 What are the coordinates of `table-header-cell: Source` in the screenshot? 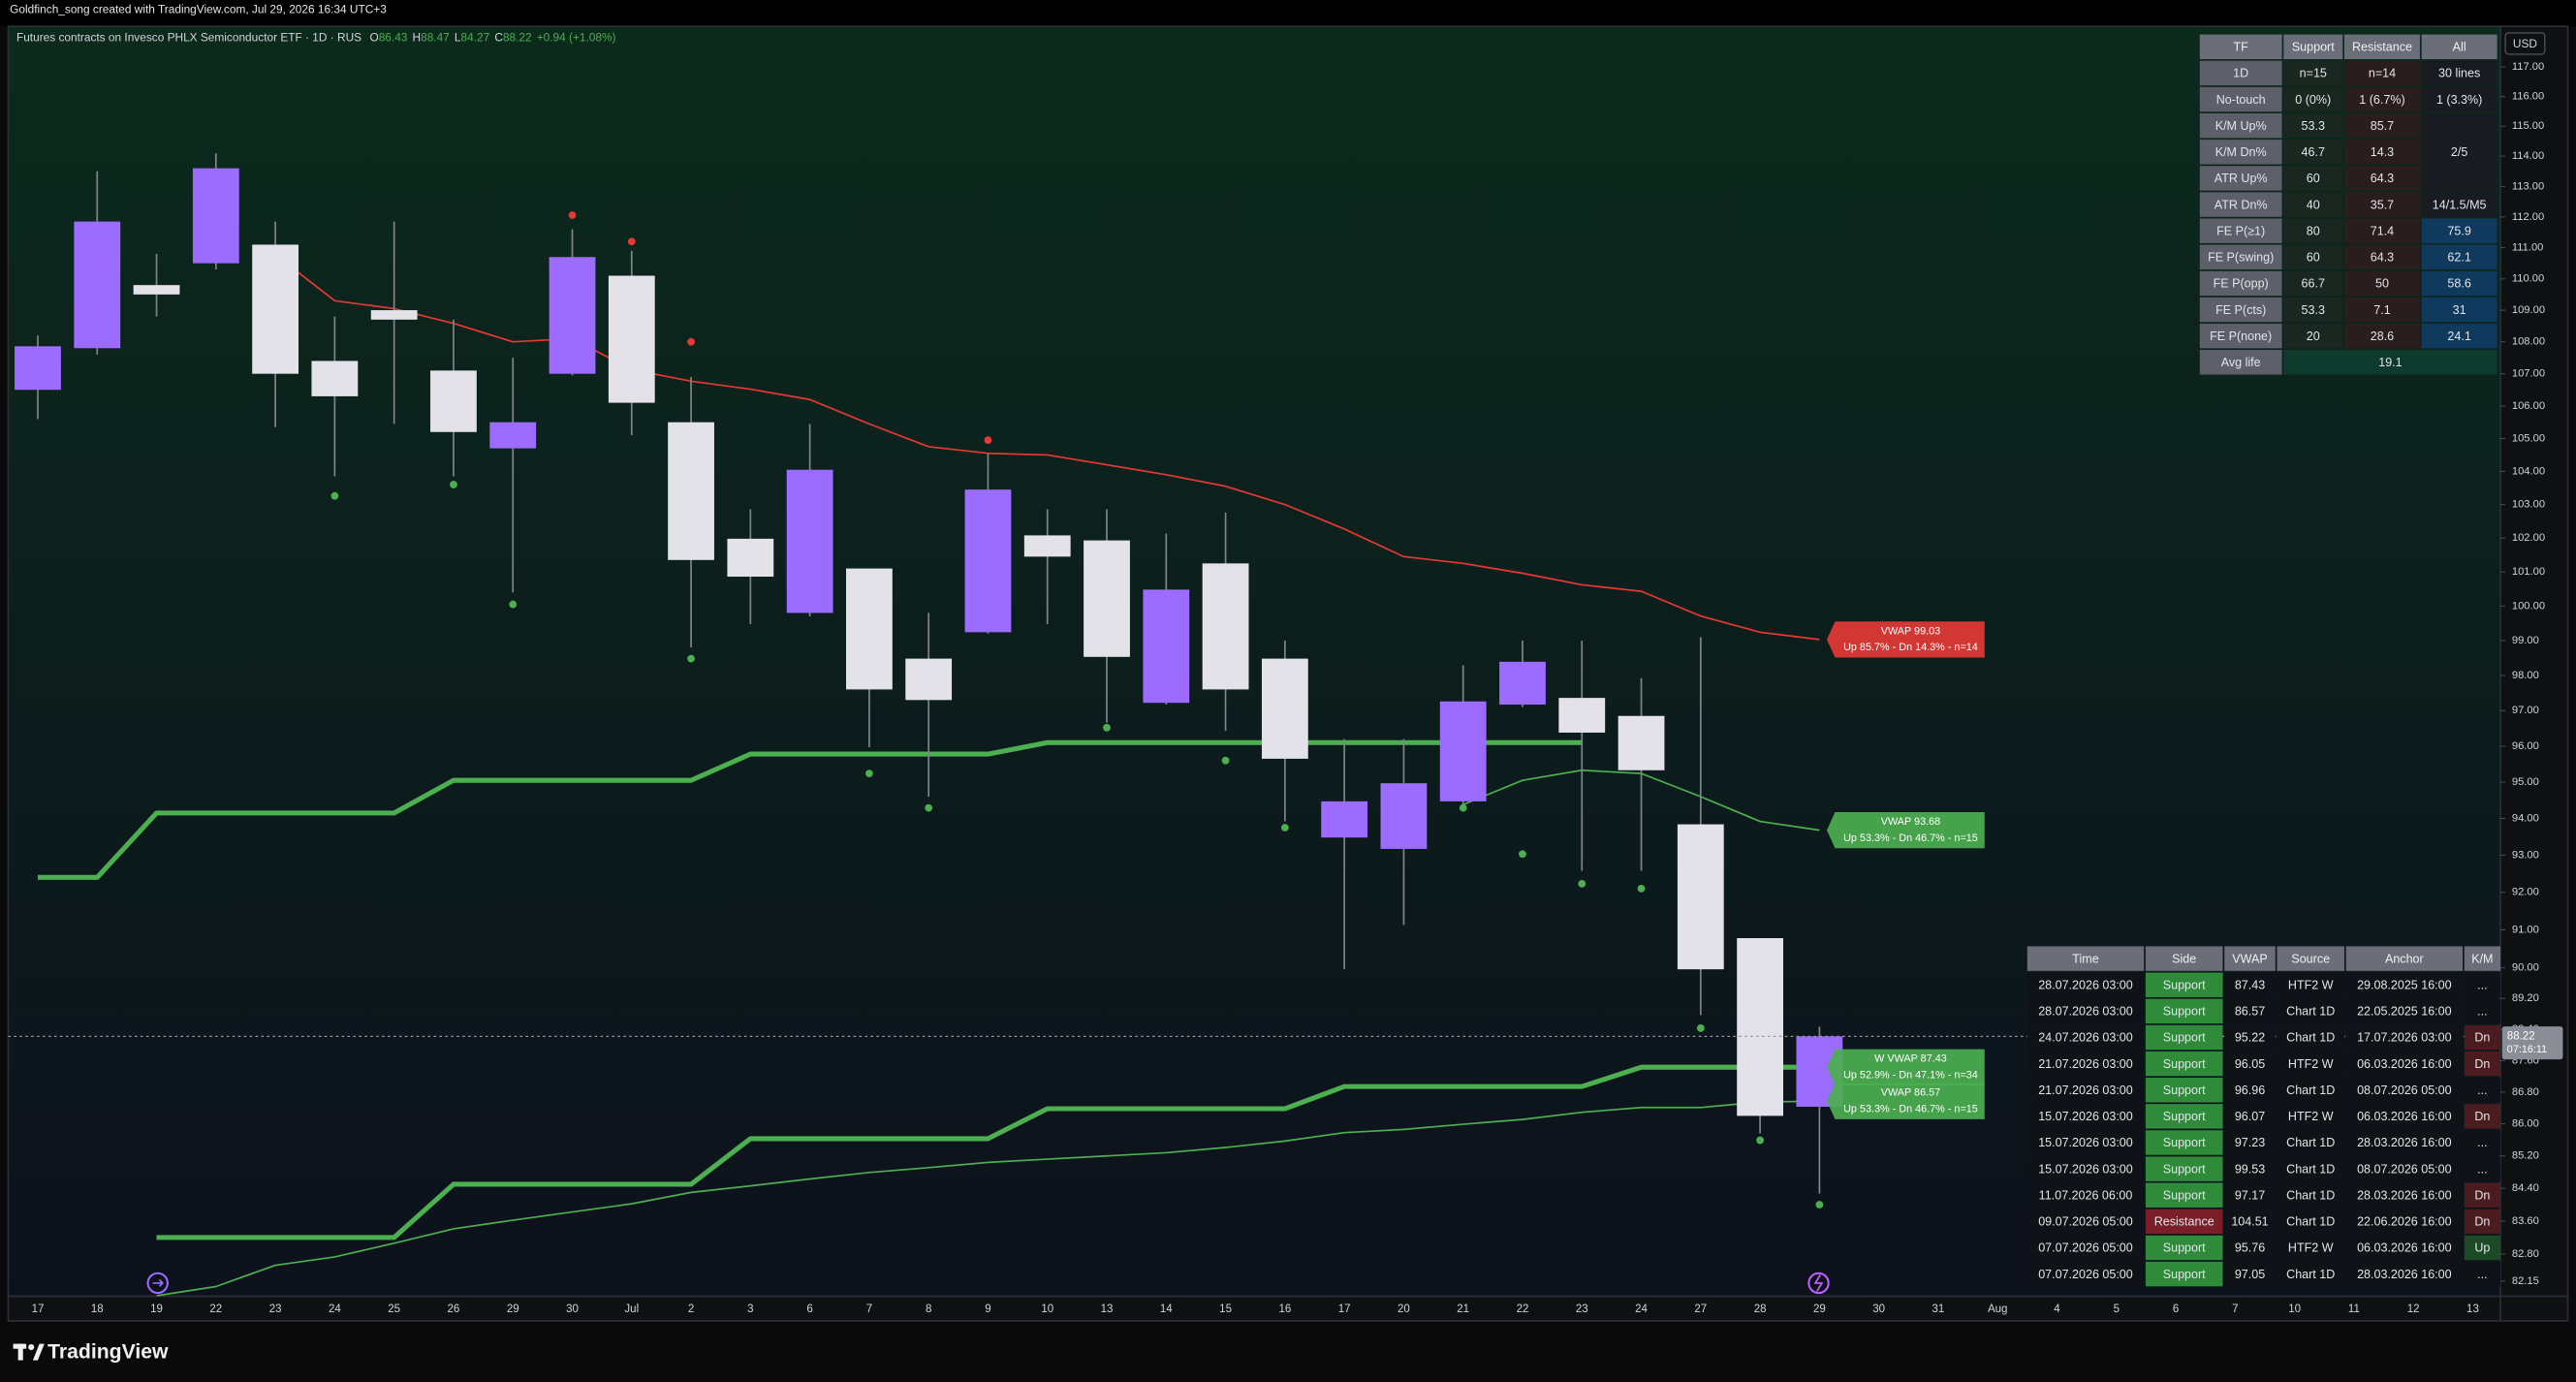 It's located at (2310, 958).